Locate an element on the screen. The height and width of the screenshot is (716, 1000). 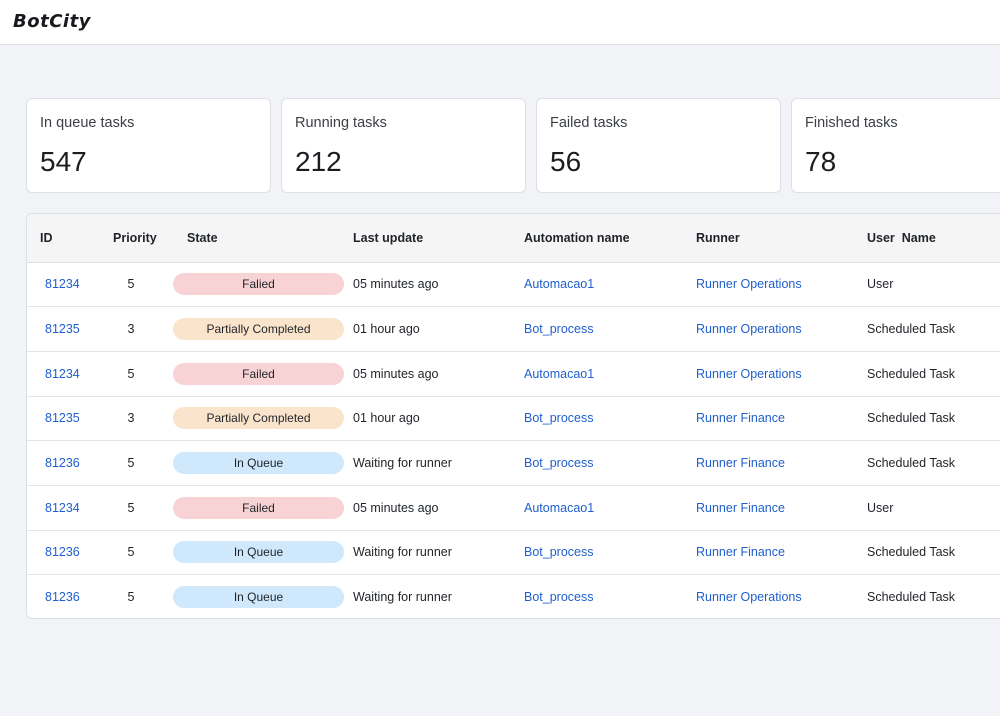
cell-id: 81234 is located at coordinates (63, 507).